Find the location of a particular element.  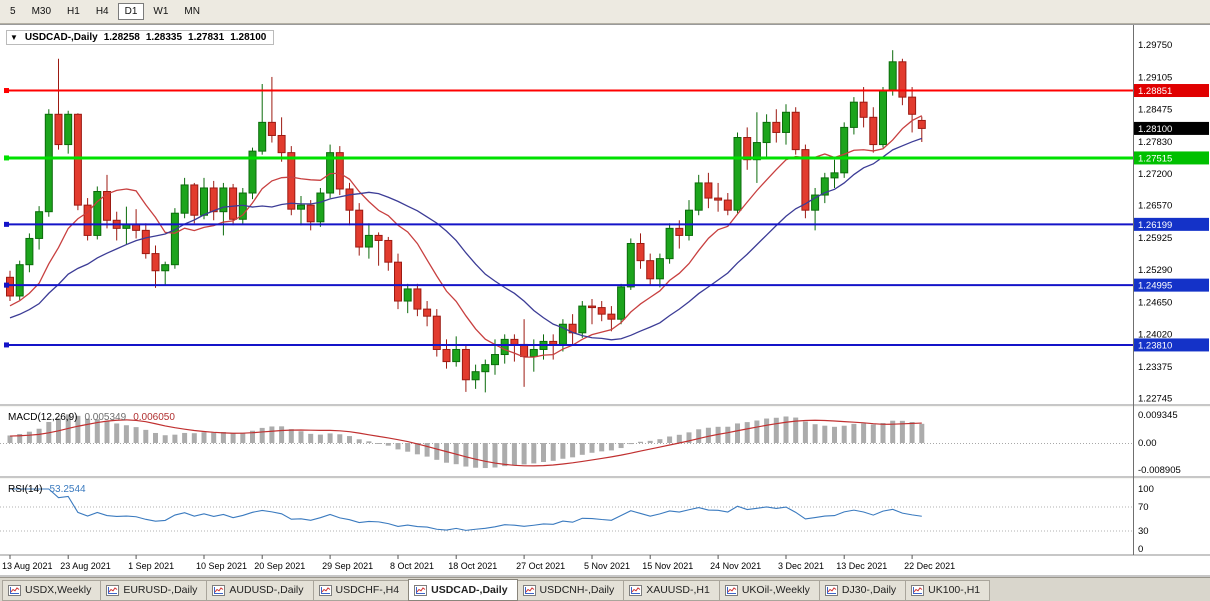

svg-text: 1.24020 is located at coordinates (1155, 334).